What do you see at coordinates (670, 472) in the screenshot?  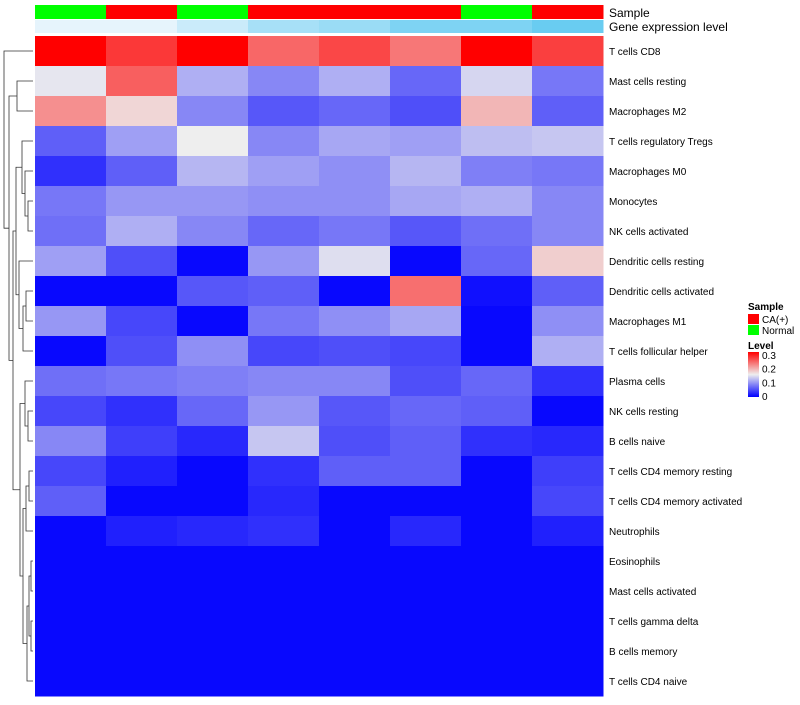 I see `row-label: T cells CD4 memory resting` at bounding box center [670, 472].